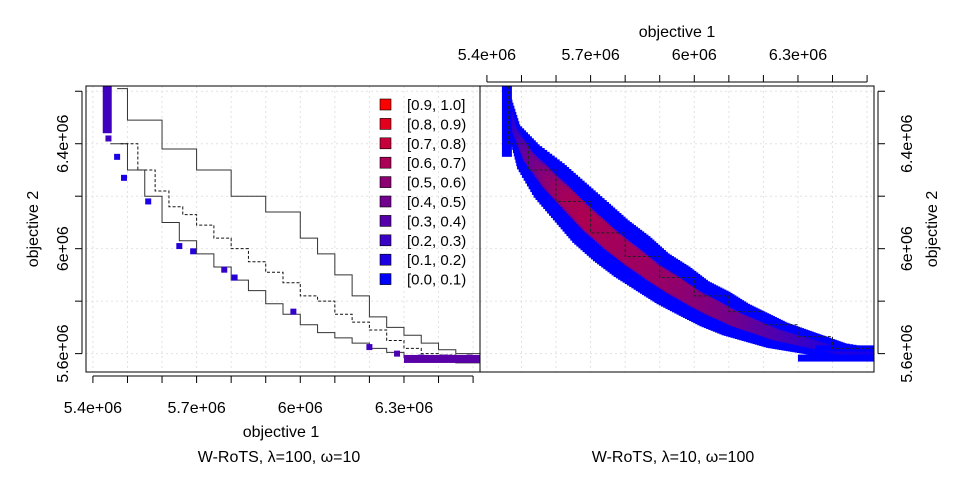 This screenshot has height=480, width=960. I want to click on legend-label: [0.8, 0.9), so click(436, 124).